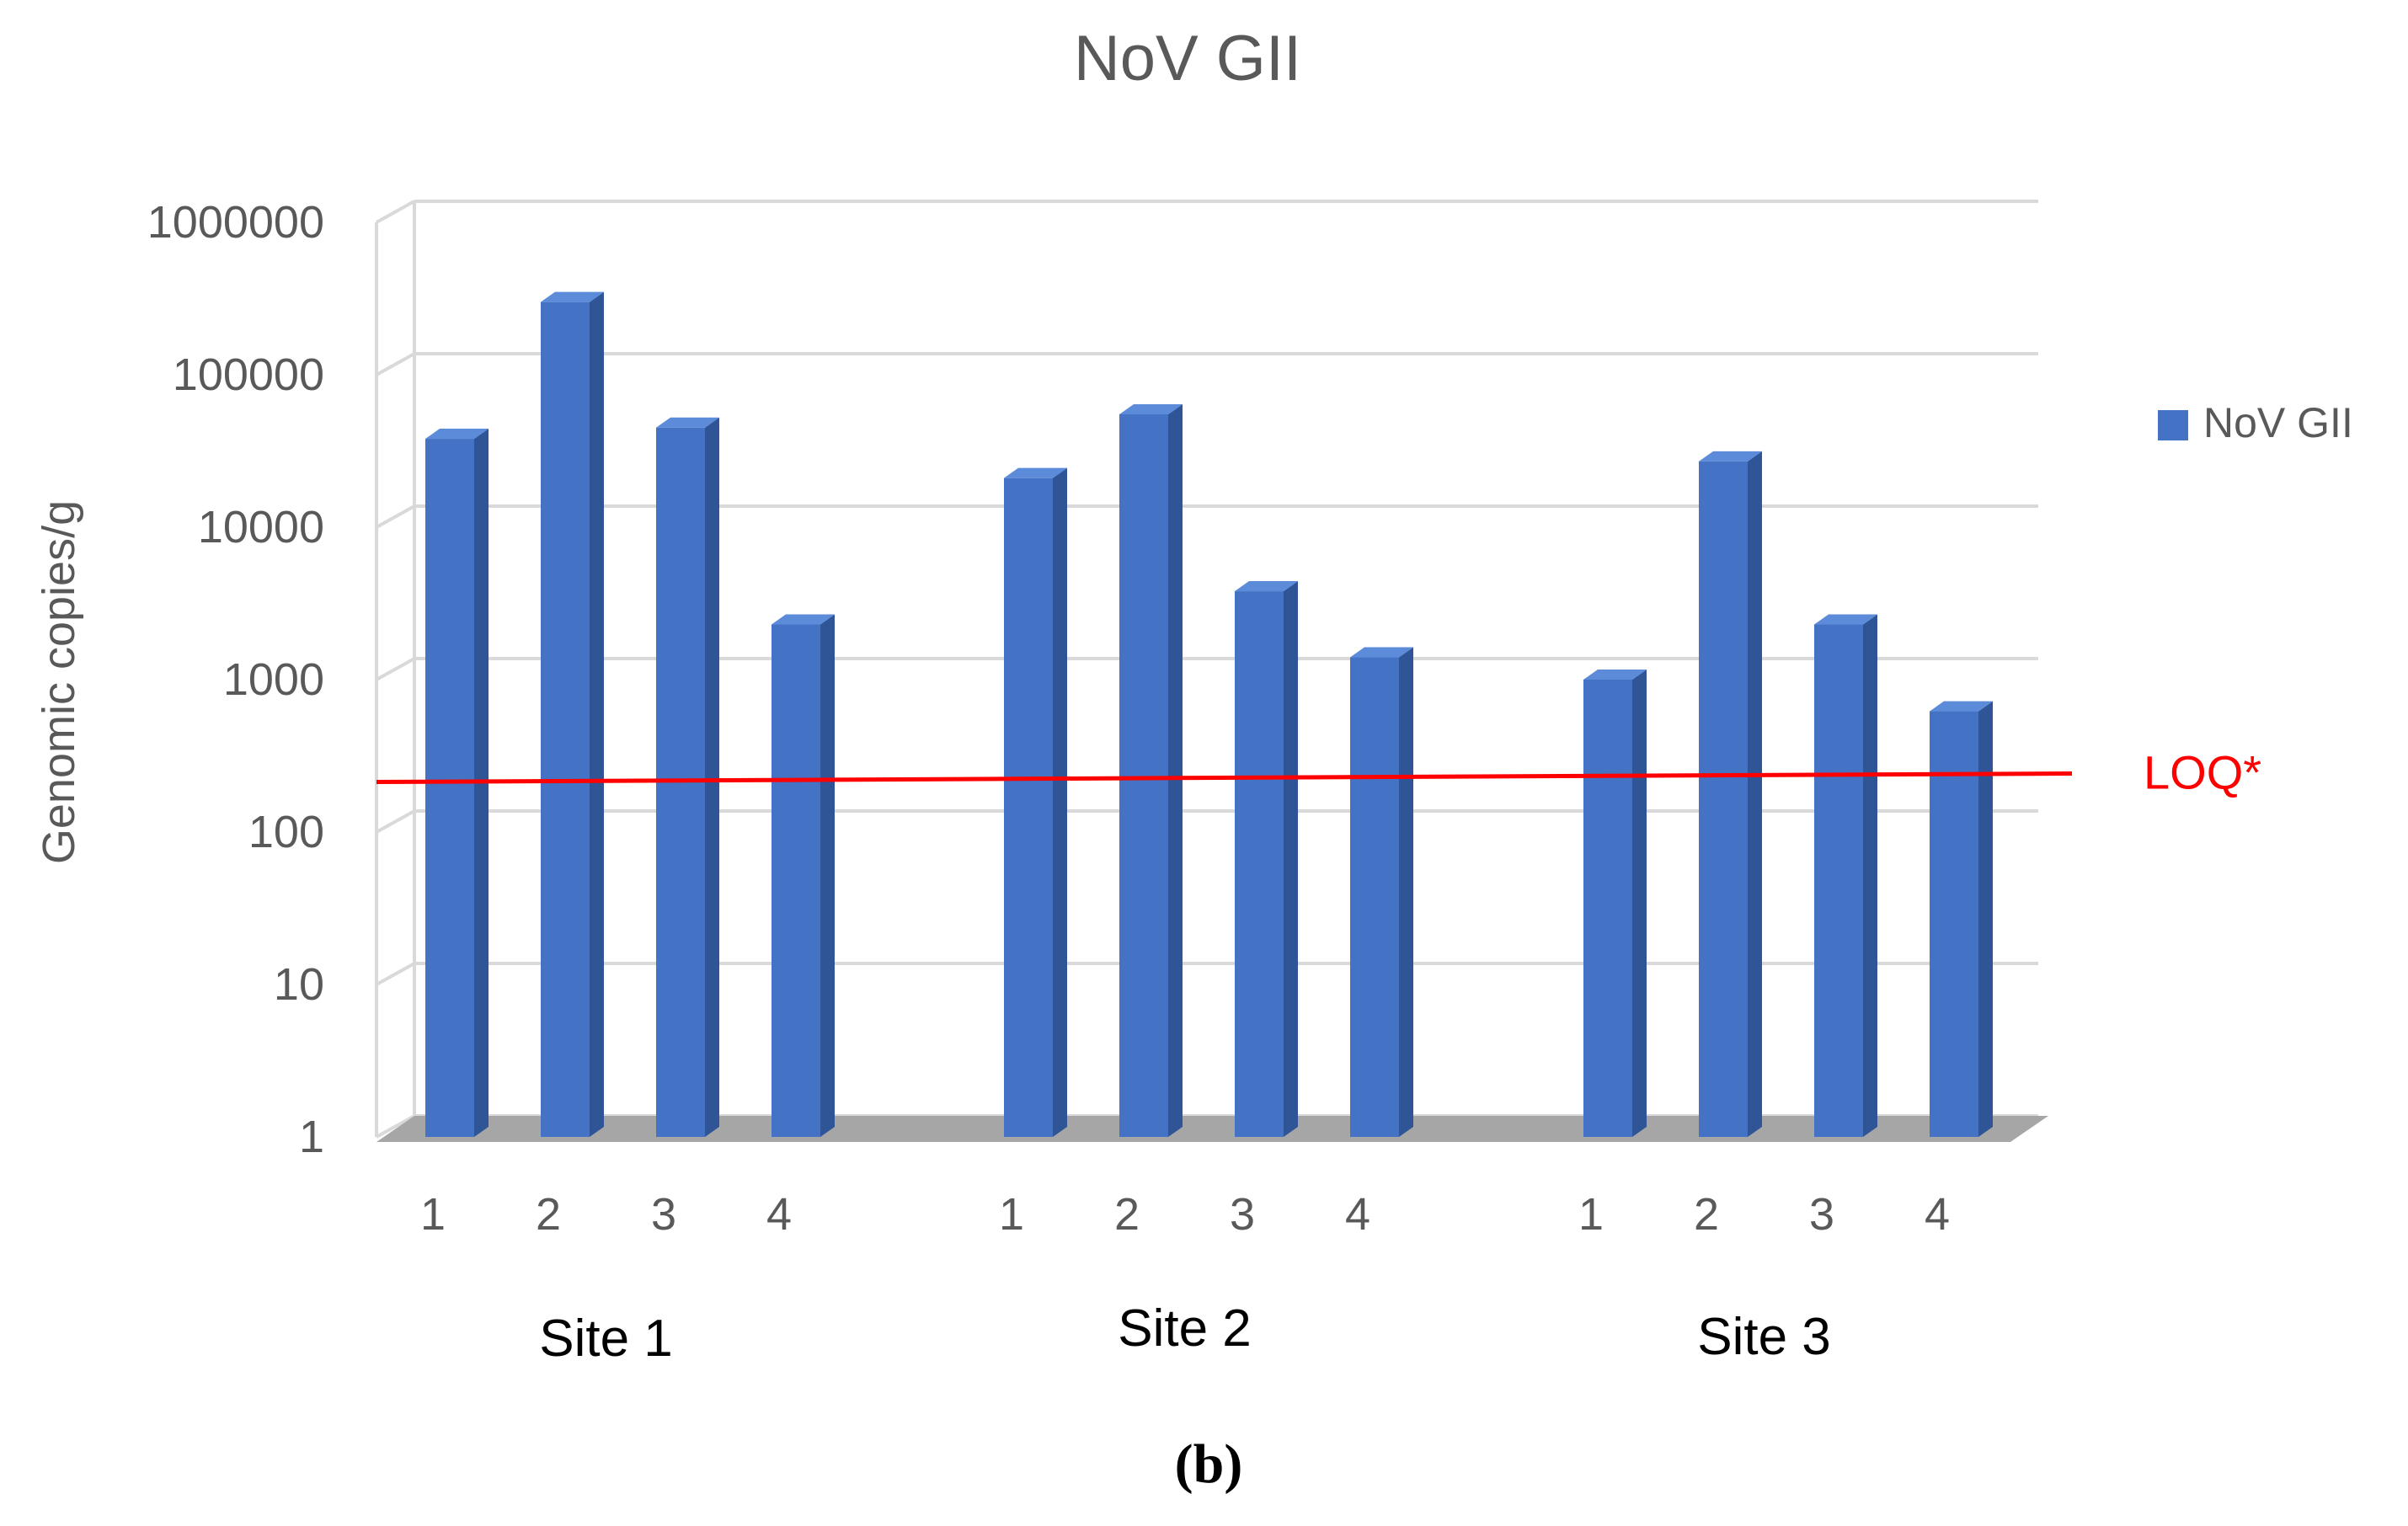 The height and width of the screenshot is (1526, 2408). I want to click on legend: NoV GII, so click(2255, 422).